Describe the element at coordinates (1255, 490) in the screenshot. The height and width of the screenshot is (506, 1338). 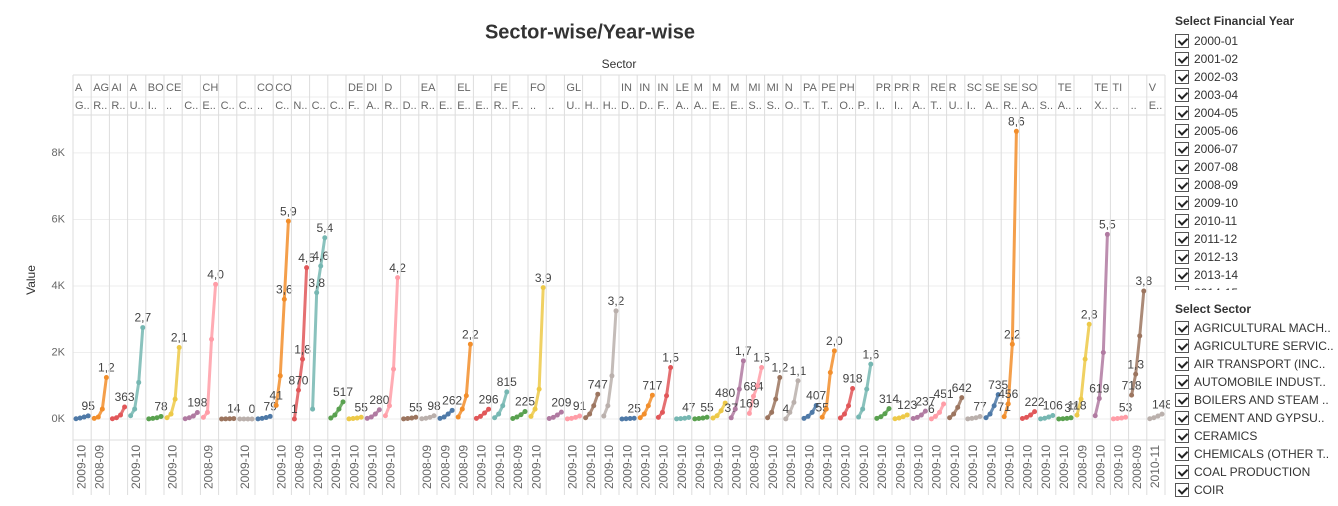
I see `filter-option: COIR` at that location.